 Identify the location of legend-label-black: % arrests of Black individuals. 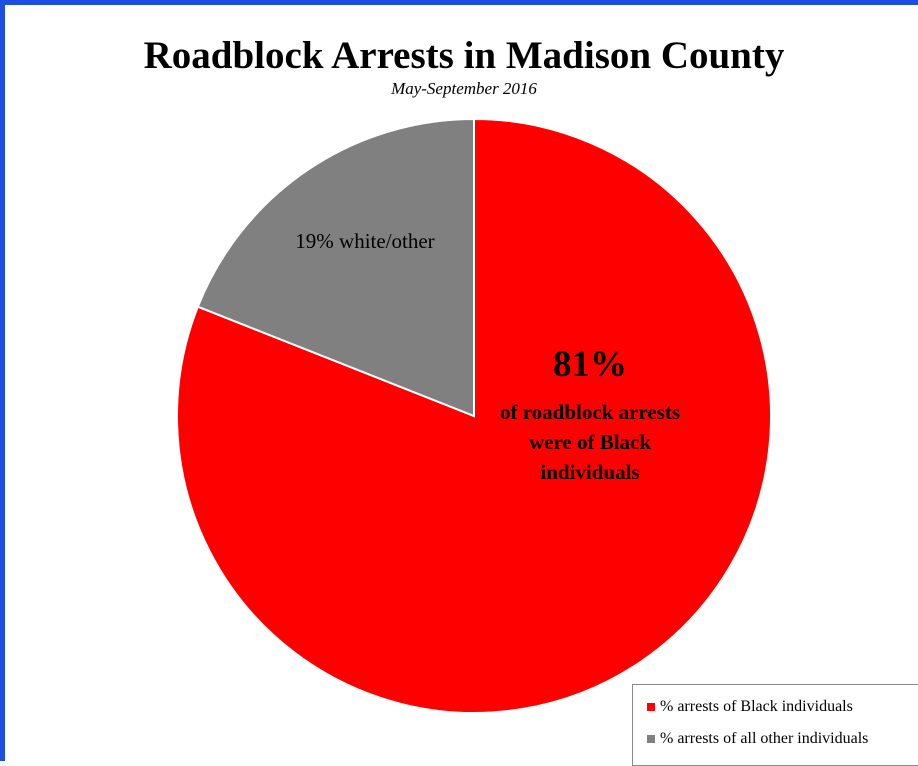
(756, 706).